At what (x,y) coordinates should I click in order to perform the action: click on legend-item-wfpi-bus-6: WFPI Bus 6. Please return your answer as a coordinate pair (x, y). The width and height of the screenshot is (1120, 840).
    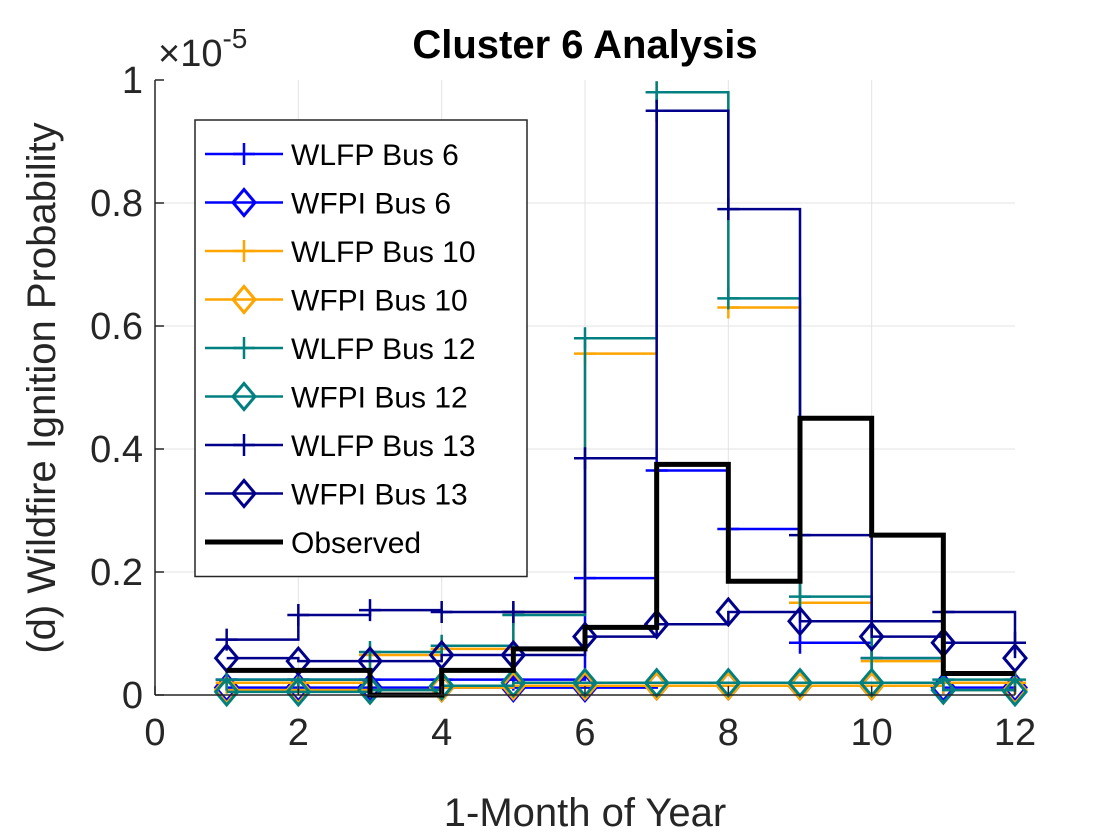
    Looking at the image, I should click on (328, 204).